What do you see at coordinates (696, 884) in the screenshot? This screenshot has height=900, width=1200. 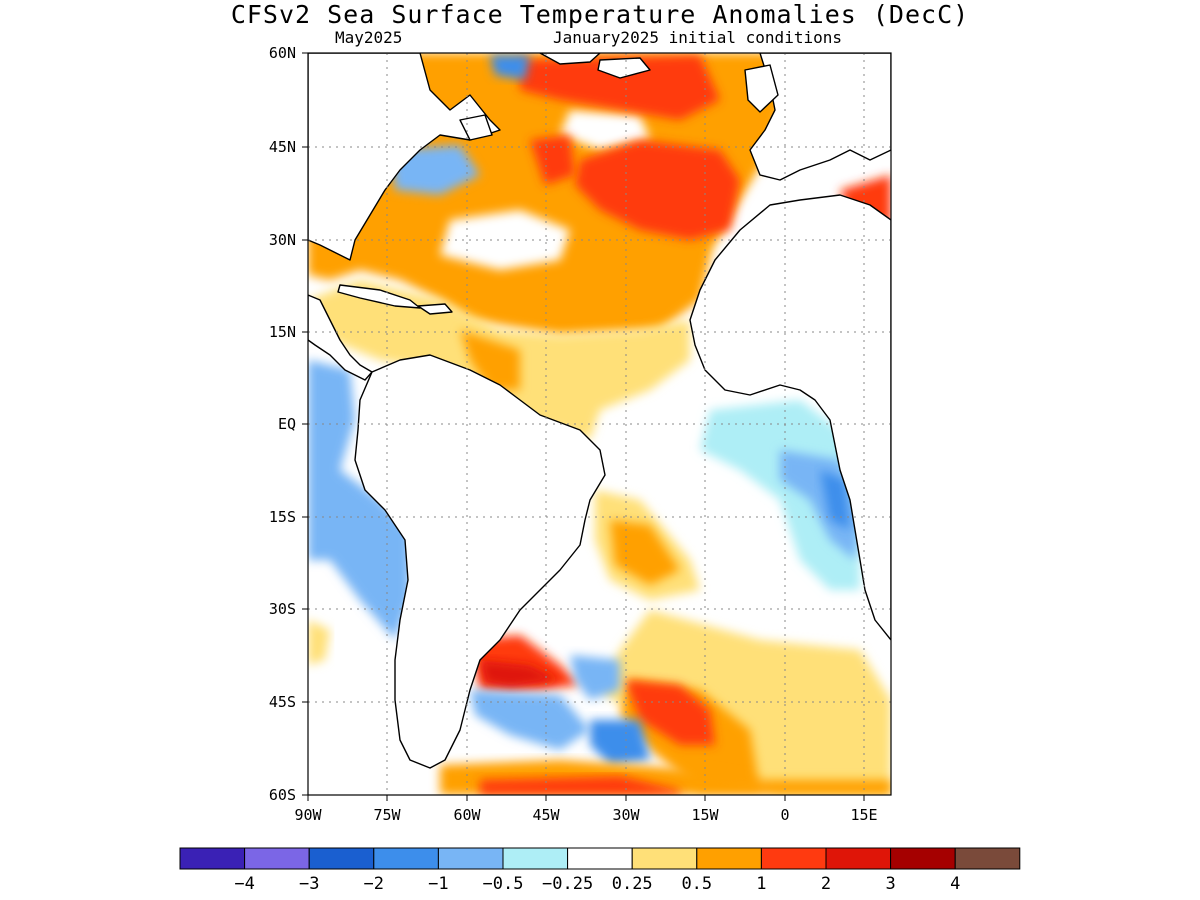 I see `colorbar-label: 0.5` at bounding box center [696, 884].